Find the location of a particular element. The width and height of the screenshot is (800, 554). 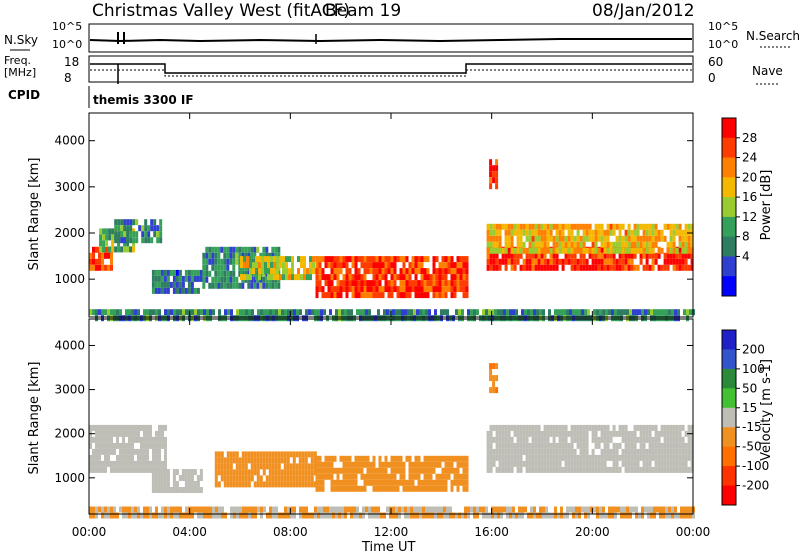

x-tick-label: 12:00 is located at coordinates (391, 532).